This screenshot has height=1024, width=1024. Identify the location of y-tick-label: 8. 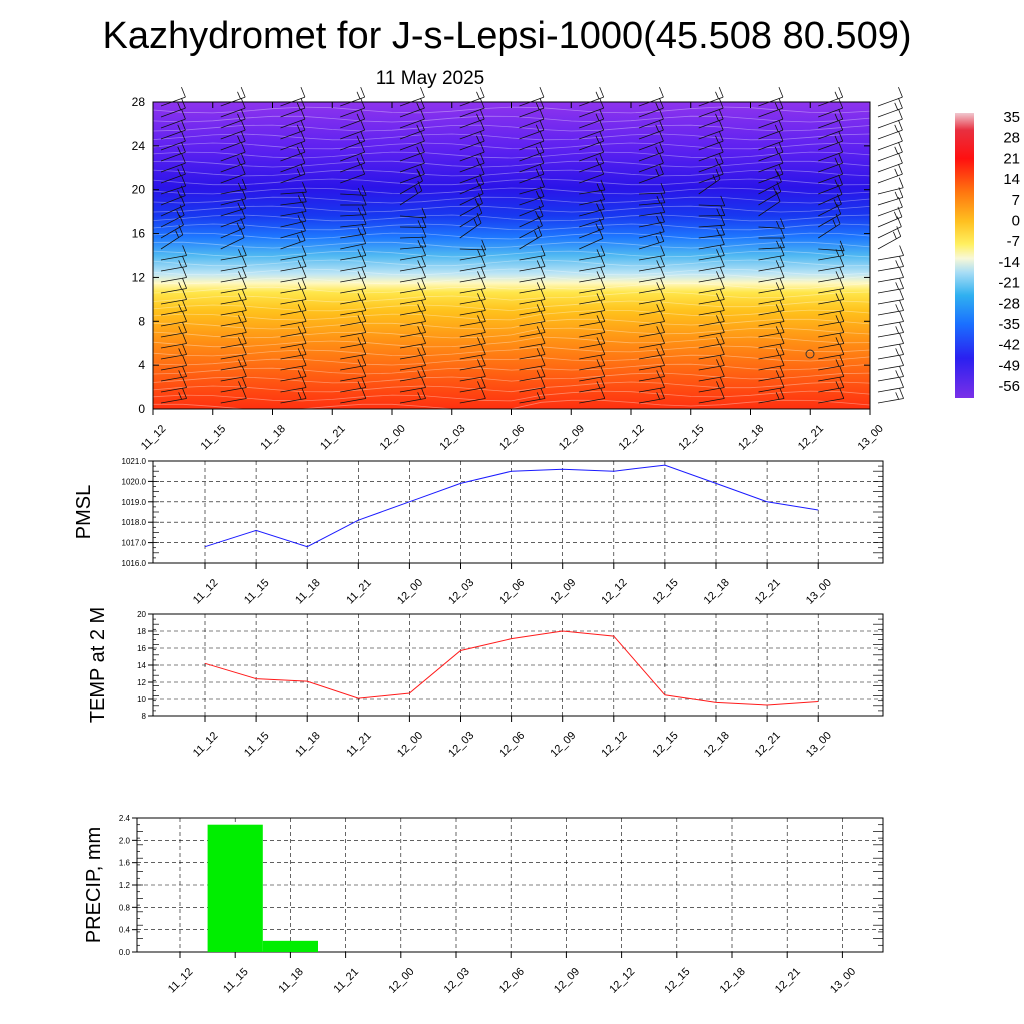
(141, 321).